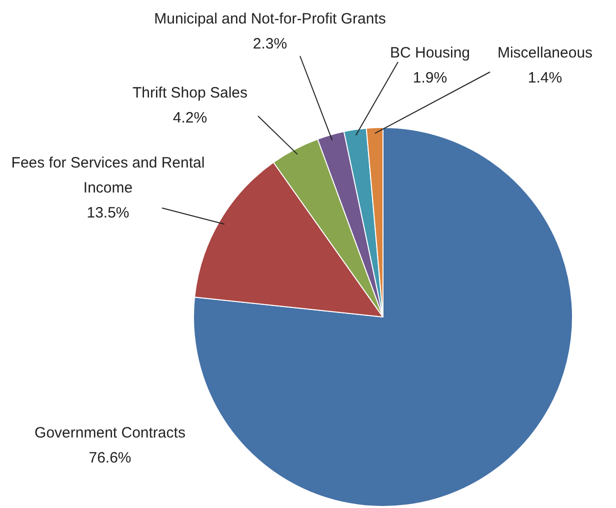  What do you see at coordinates (270, 19) in the screenshot?
I see `slice-label: Municipal and Not-for-Profit Grants` at bounding box center [270, 19].